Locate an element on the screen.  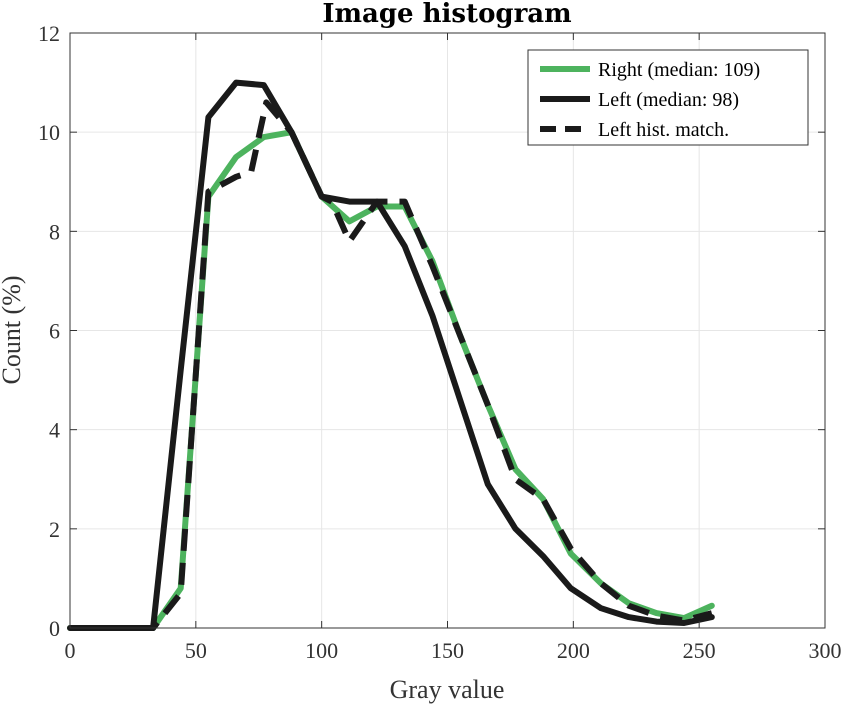
x-tick-label: 250 is located at coordinates (699, 650).